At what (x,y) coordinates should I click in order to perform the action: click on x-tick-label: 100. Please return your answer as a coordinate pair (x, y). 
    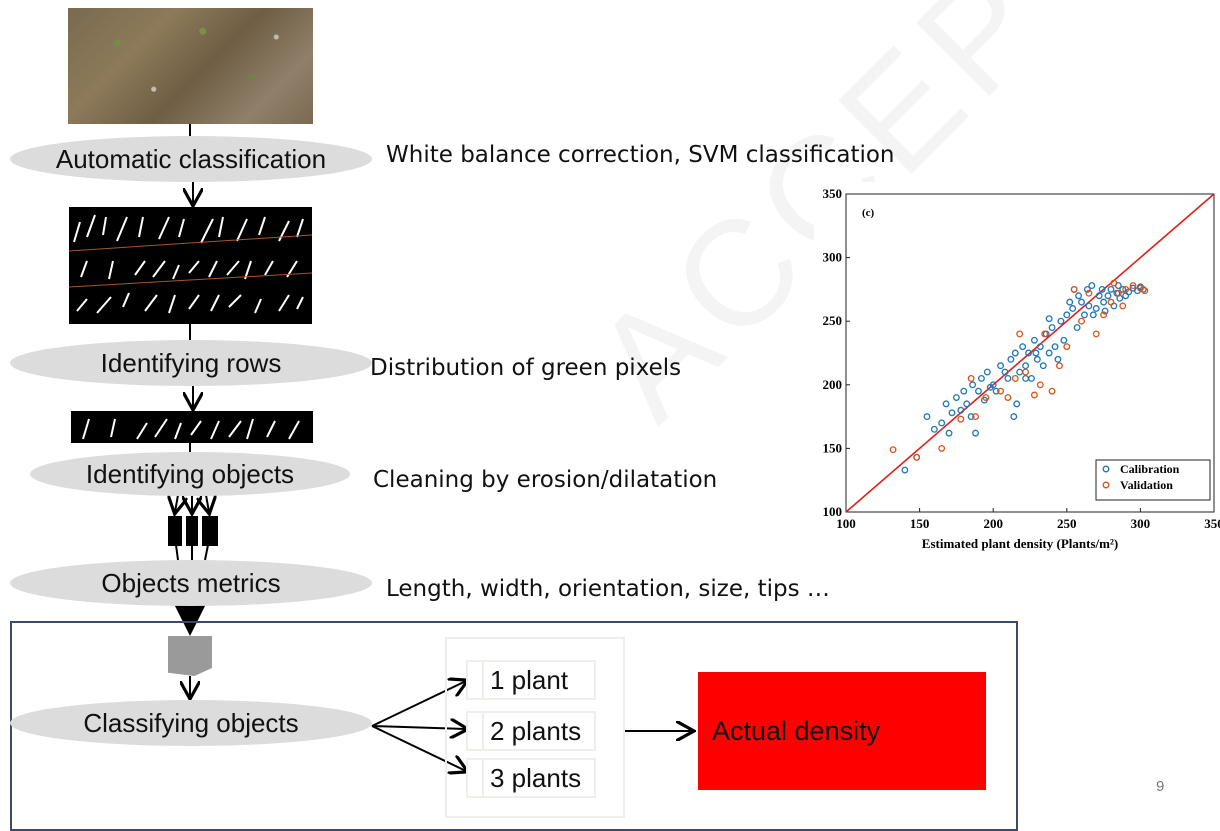
    Looking at the image, I should click on (846, 523).